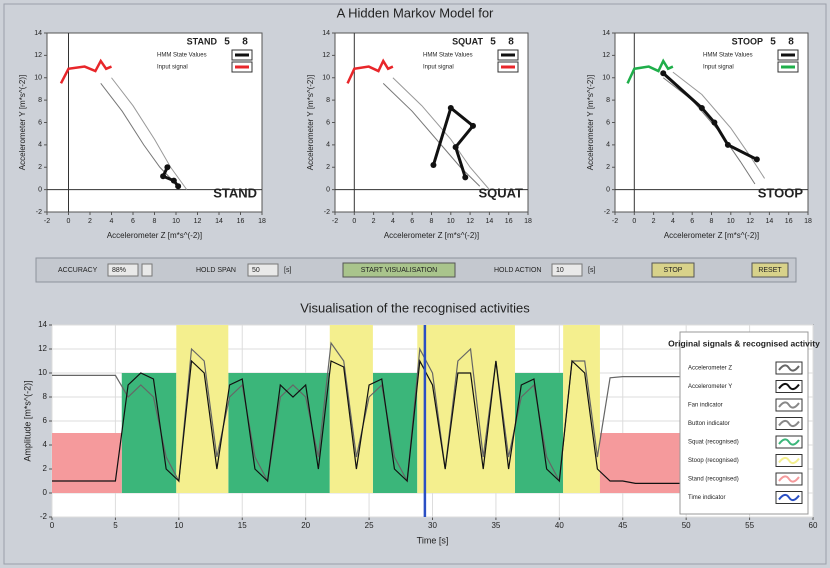 The width and height of the screenshot is (830, 568). Describe the element at coordinates (591, 270) in the screenshot. I see `hold-action-unit: [s]` at that location.